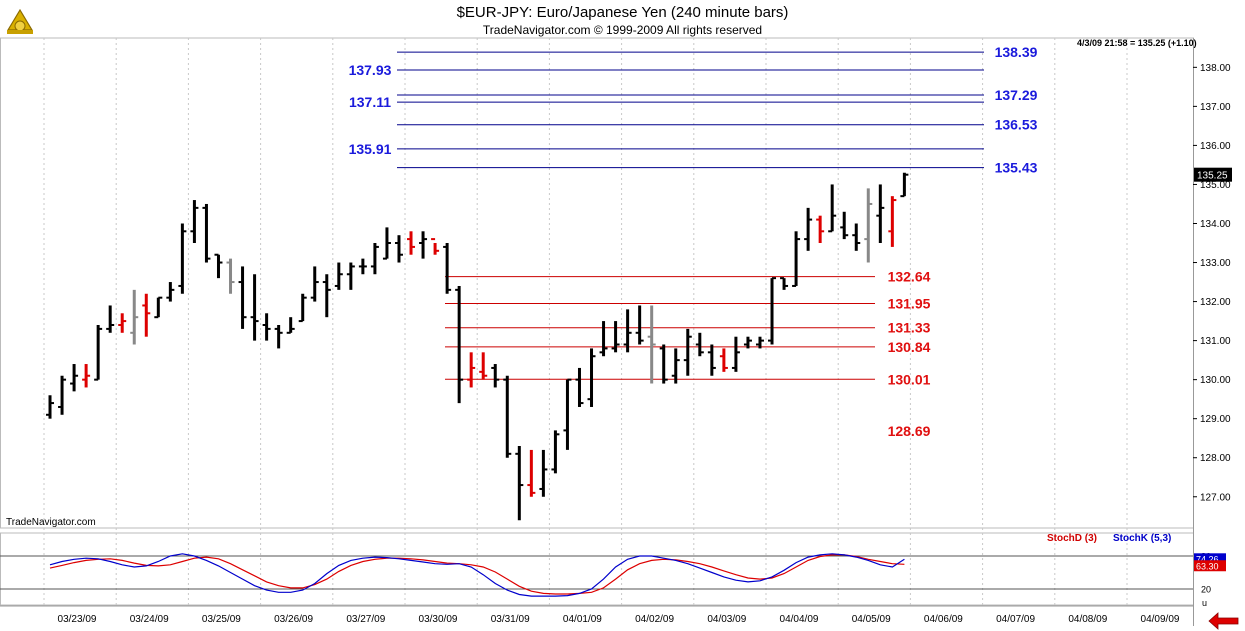  What do you see at coordinates (1215, 224) in the screenshot?
I see `y-tick-label: 134.00` at bounding box center [1215, 224].